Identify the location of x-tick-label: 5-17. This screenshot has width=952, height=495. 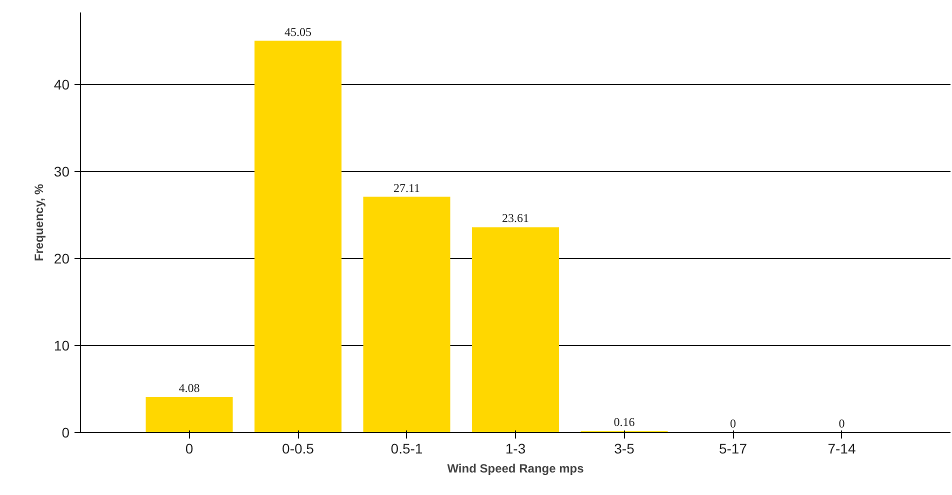
(733, 448).